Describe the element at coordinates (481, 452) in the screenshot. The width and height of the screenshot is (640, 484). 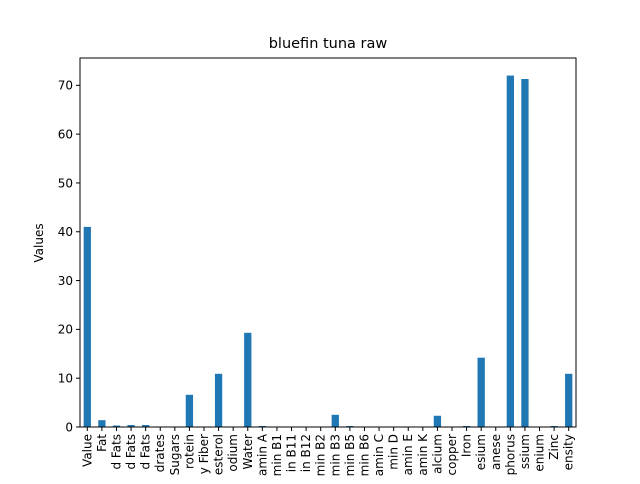
I see `x-tick-label: esium` at that location.